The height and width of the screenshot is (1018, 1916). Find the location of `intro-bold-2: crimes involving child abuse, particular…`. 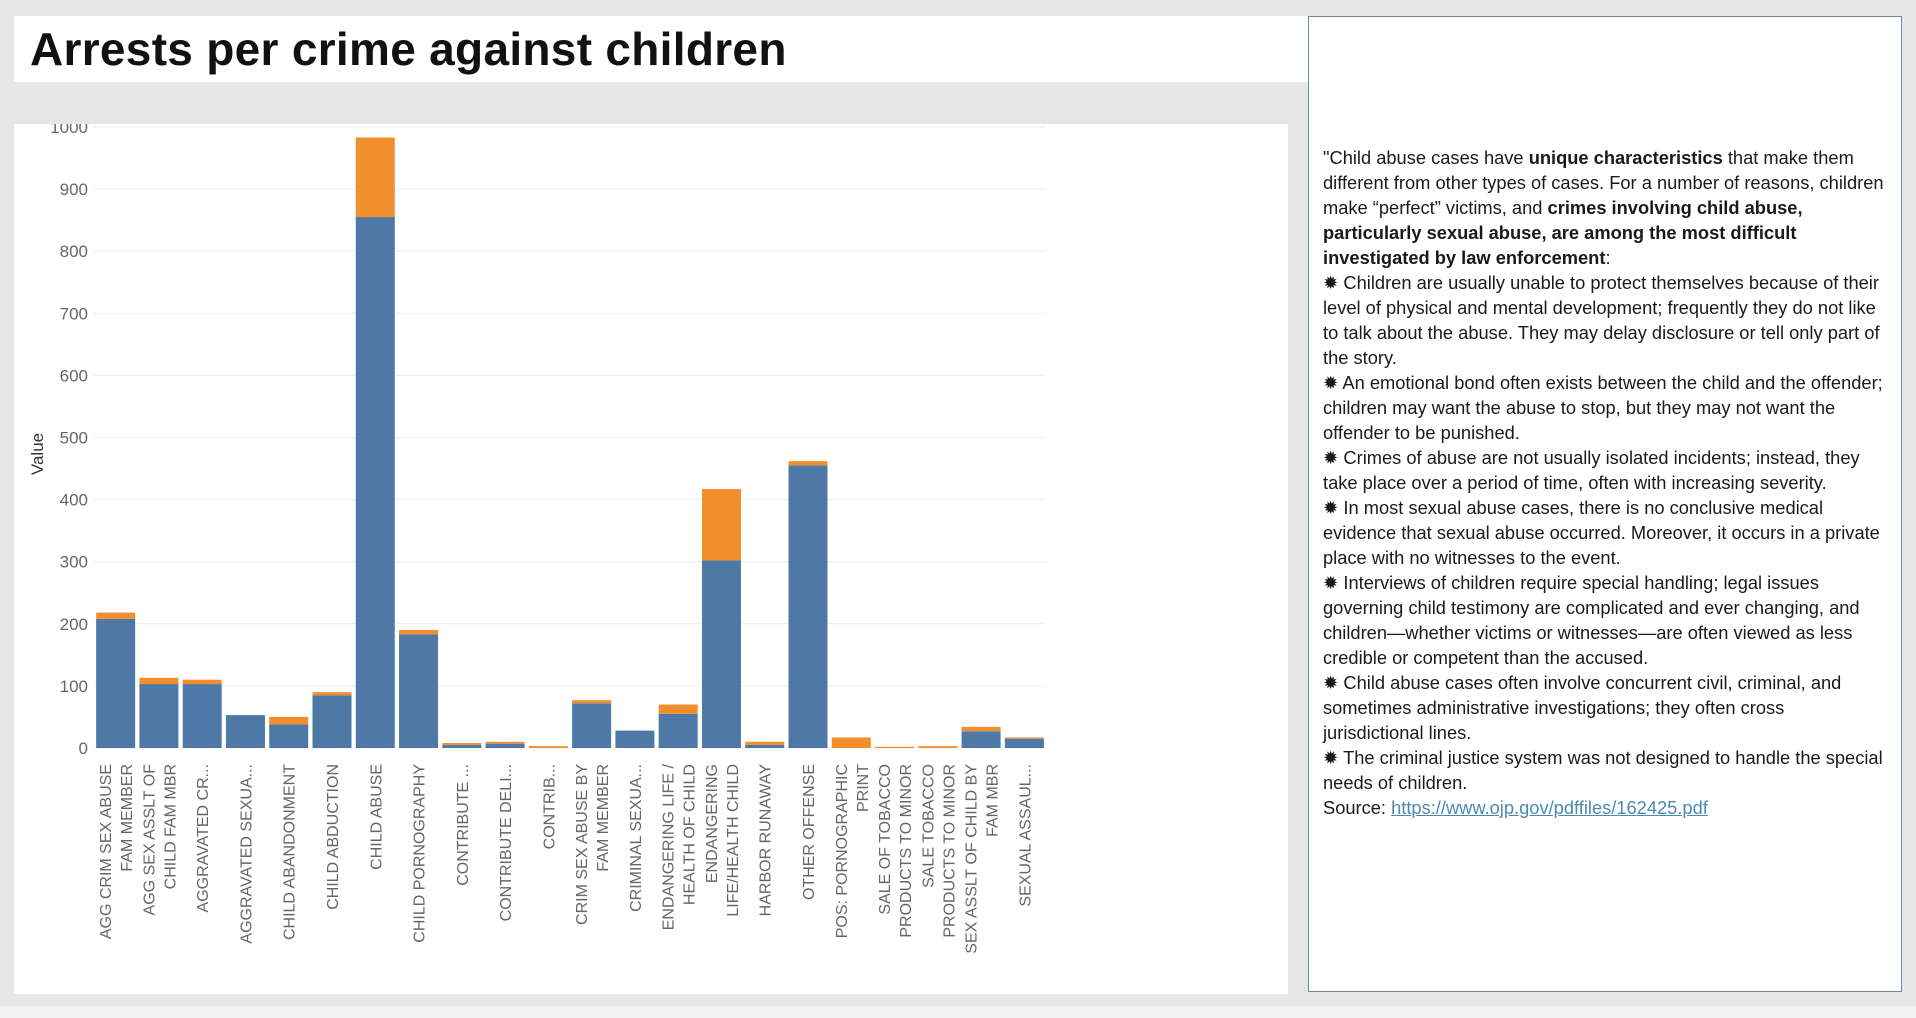

intro-bold-2: crimes involving child abuse, particular… is located at coordinates (1563, 232).